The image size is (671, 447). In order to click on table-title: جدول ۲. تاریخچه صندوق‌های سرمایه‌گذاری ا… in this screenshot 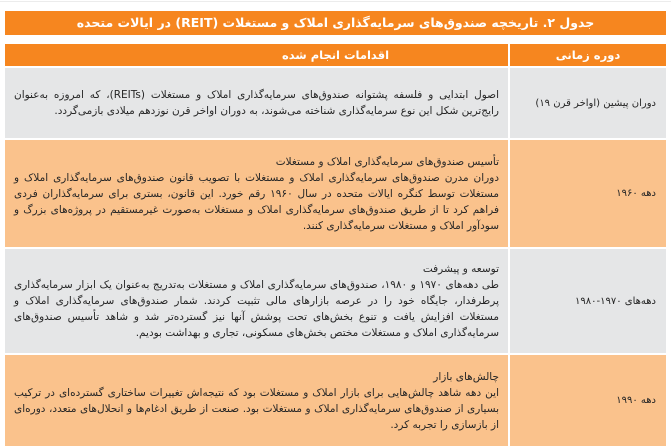, I will do `click(335, 23)`.